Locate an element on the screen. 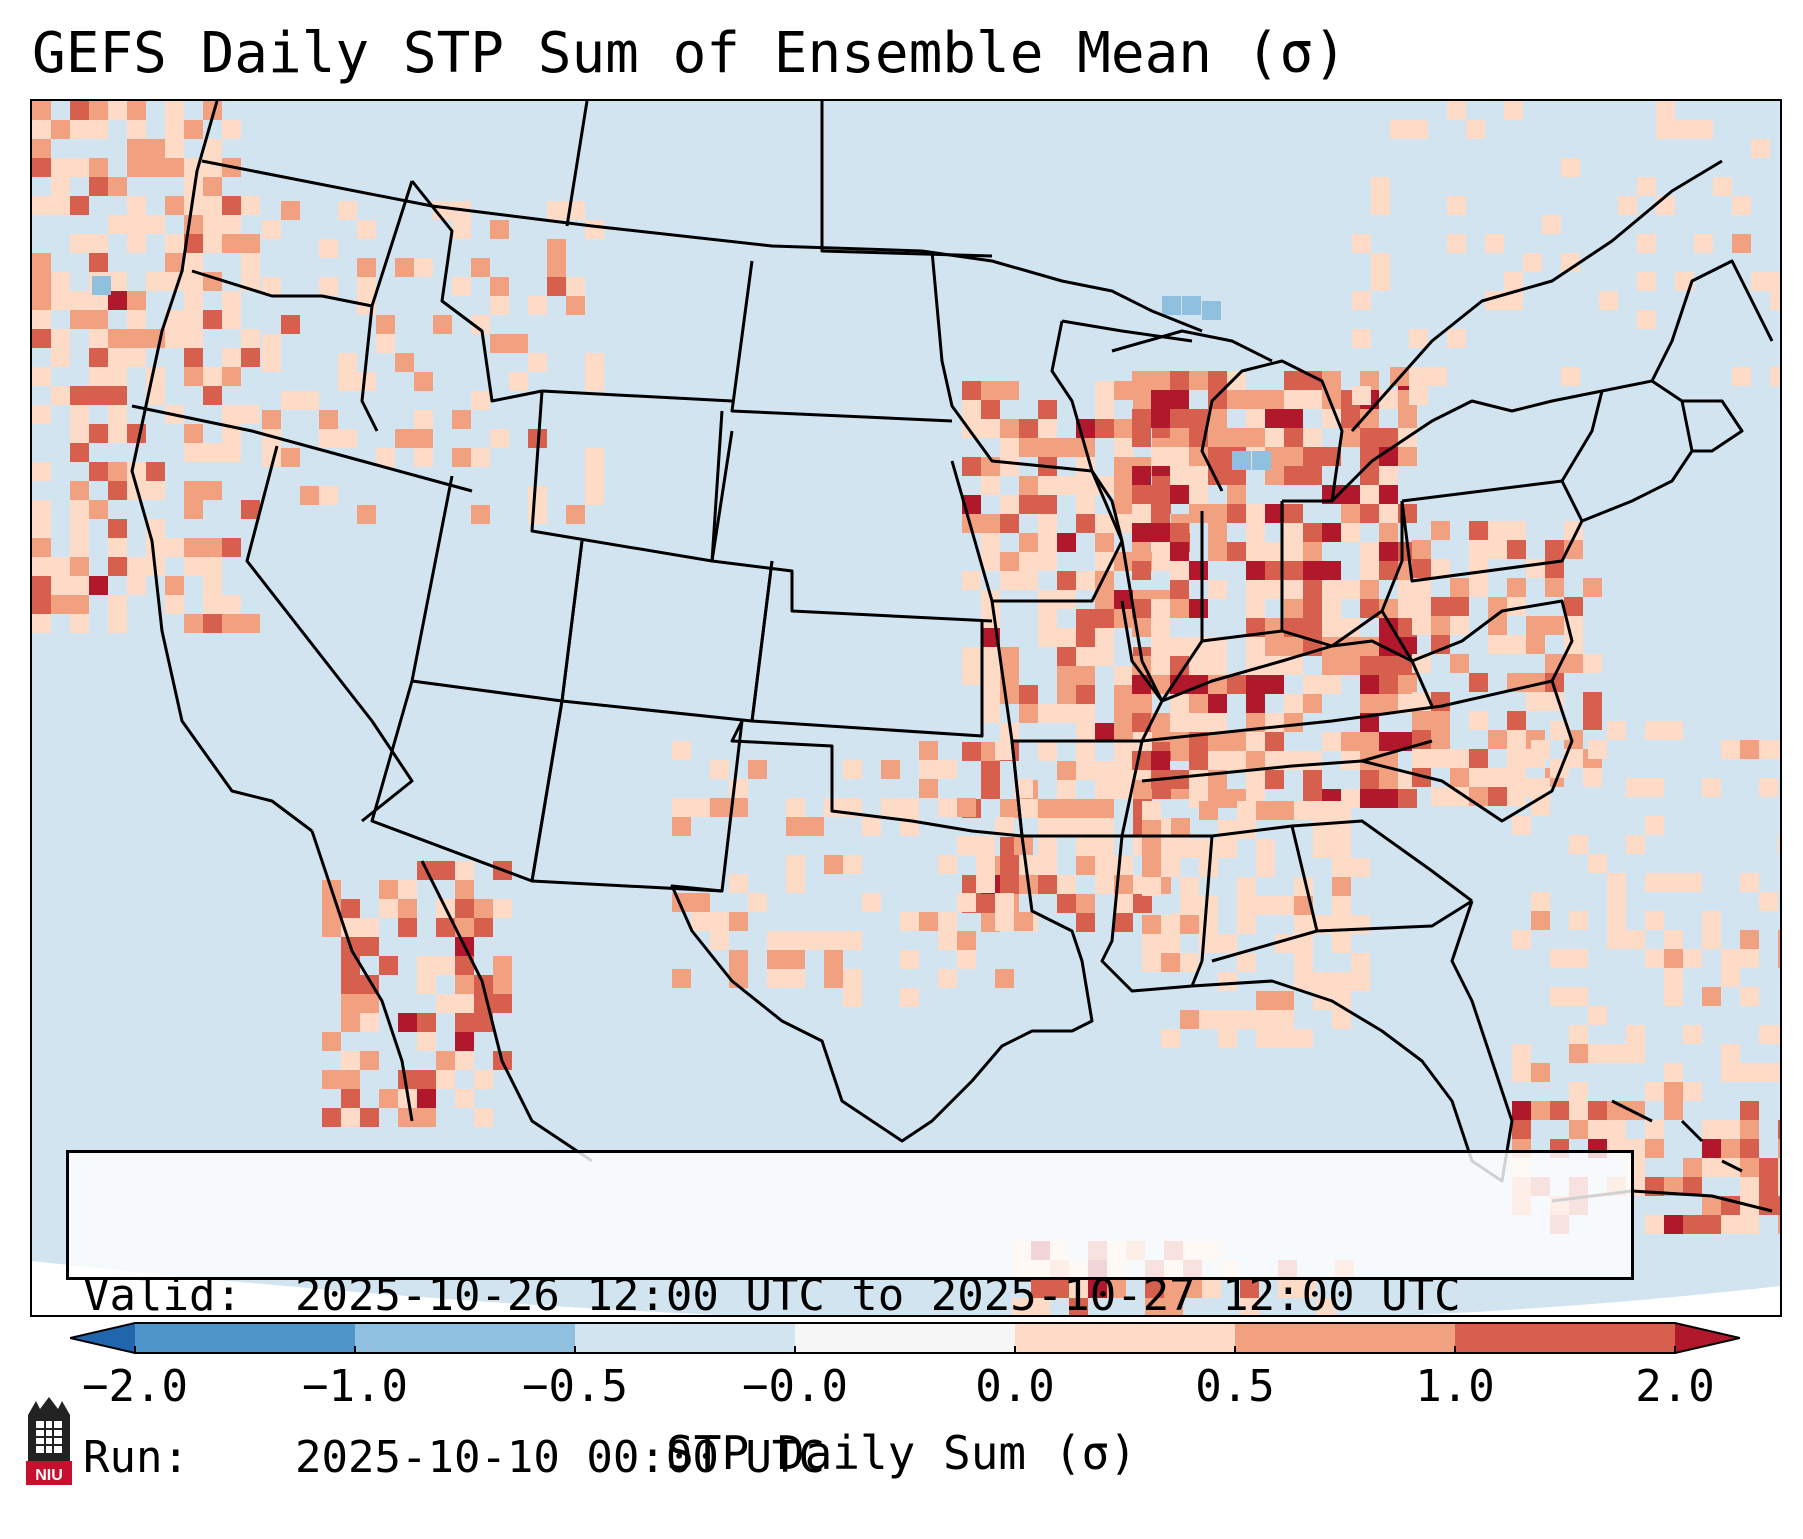 Image resolution: width=1803 pixels, height=1539 pixels. tennessee-south is located at coordinates (1287, 761).